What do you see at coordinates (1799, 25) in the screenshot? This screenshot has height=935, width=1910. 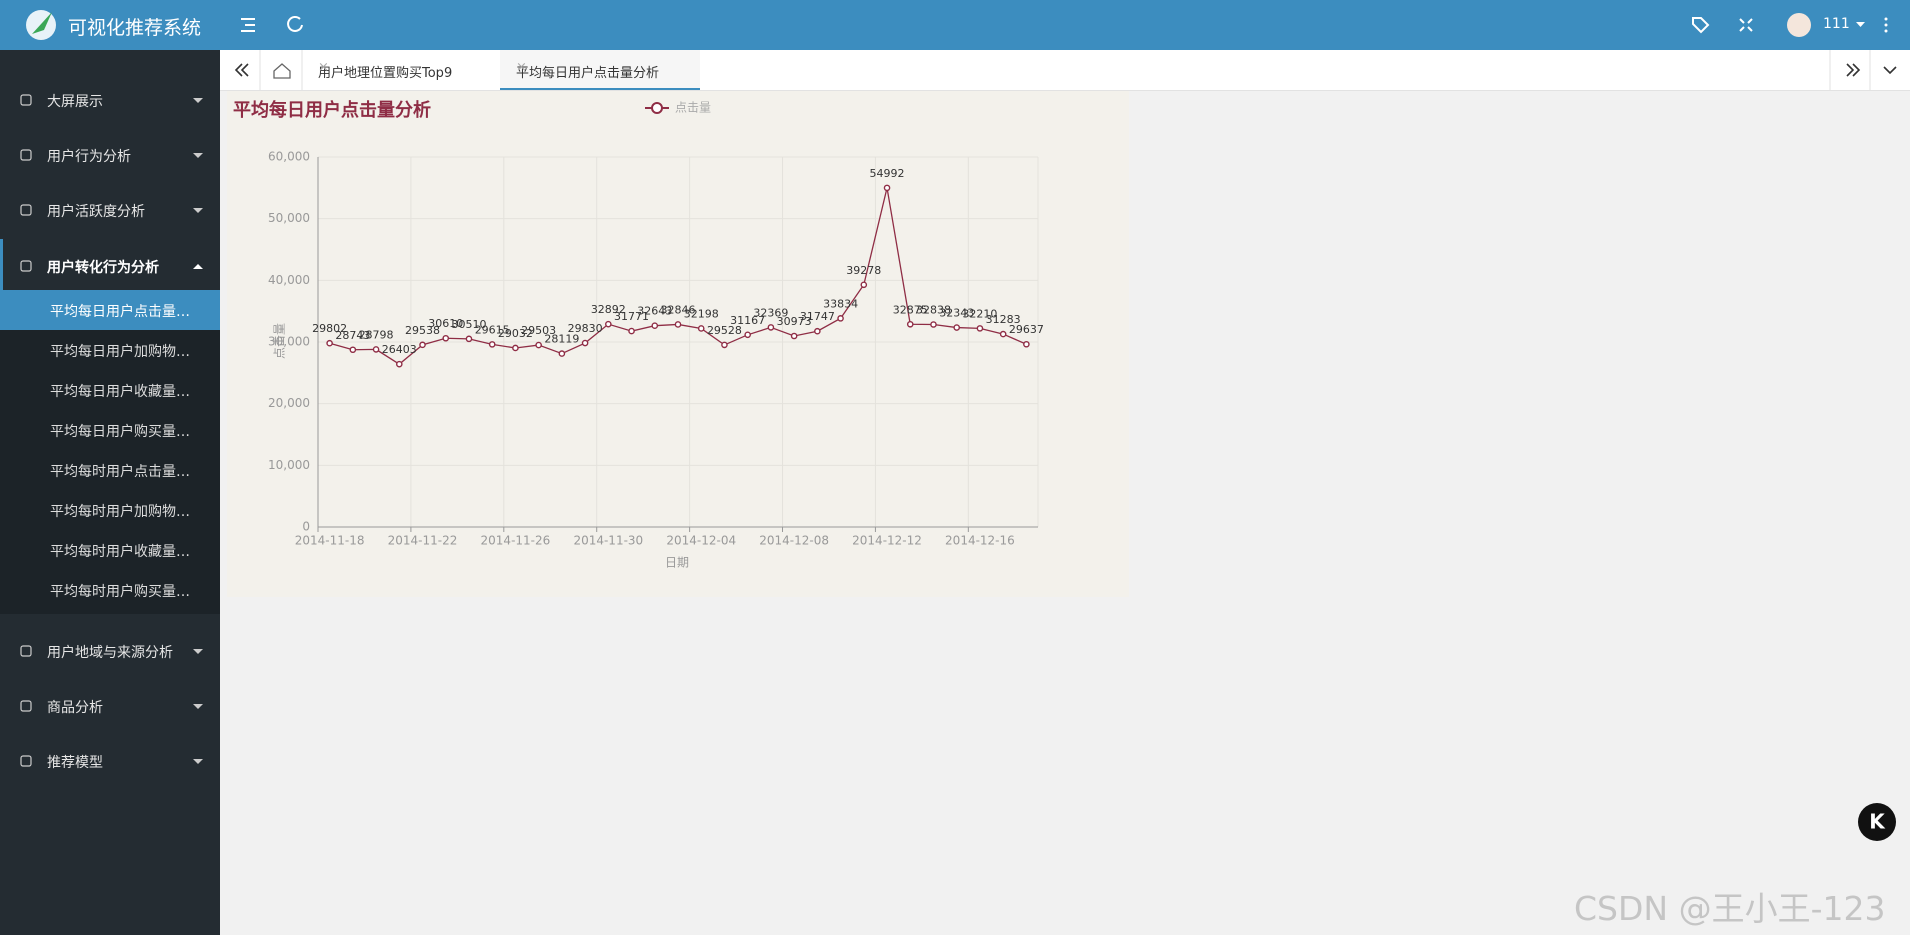 I see `avatar` at bounding box center [1799, 25].